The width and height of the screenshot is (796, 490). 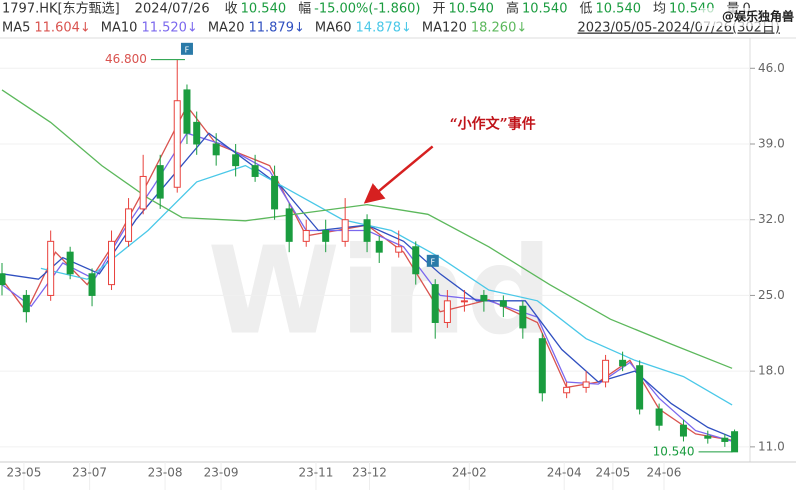 I want to click on header-label: 开, so click(x=438, y=9).